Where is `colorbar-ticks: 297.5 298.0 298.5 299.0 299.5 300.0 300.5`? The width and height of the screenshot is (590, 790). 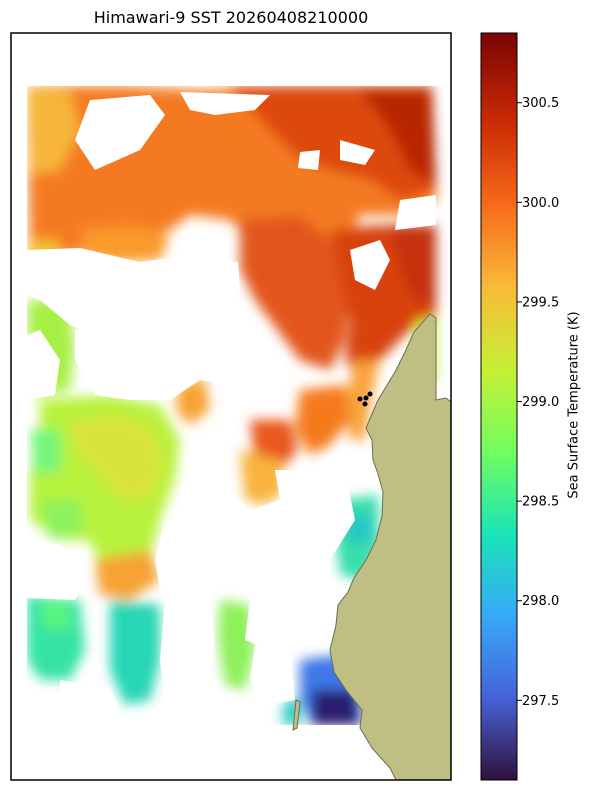
colorbar-ticks: 297.5 298.0 298.5 299.0 299.5 300.0 300.5 is located at coordinates (538, 402).